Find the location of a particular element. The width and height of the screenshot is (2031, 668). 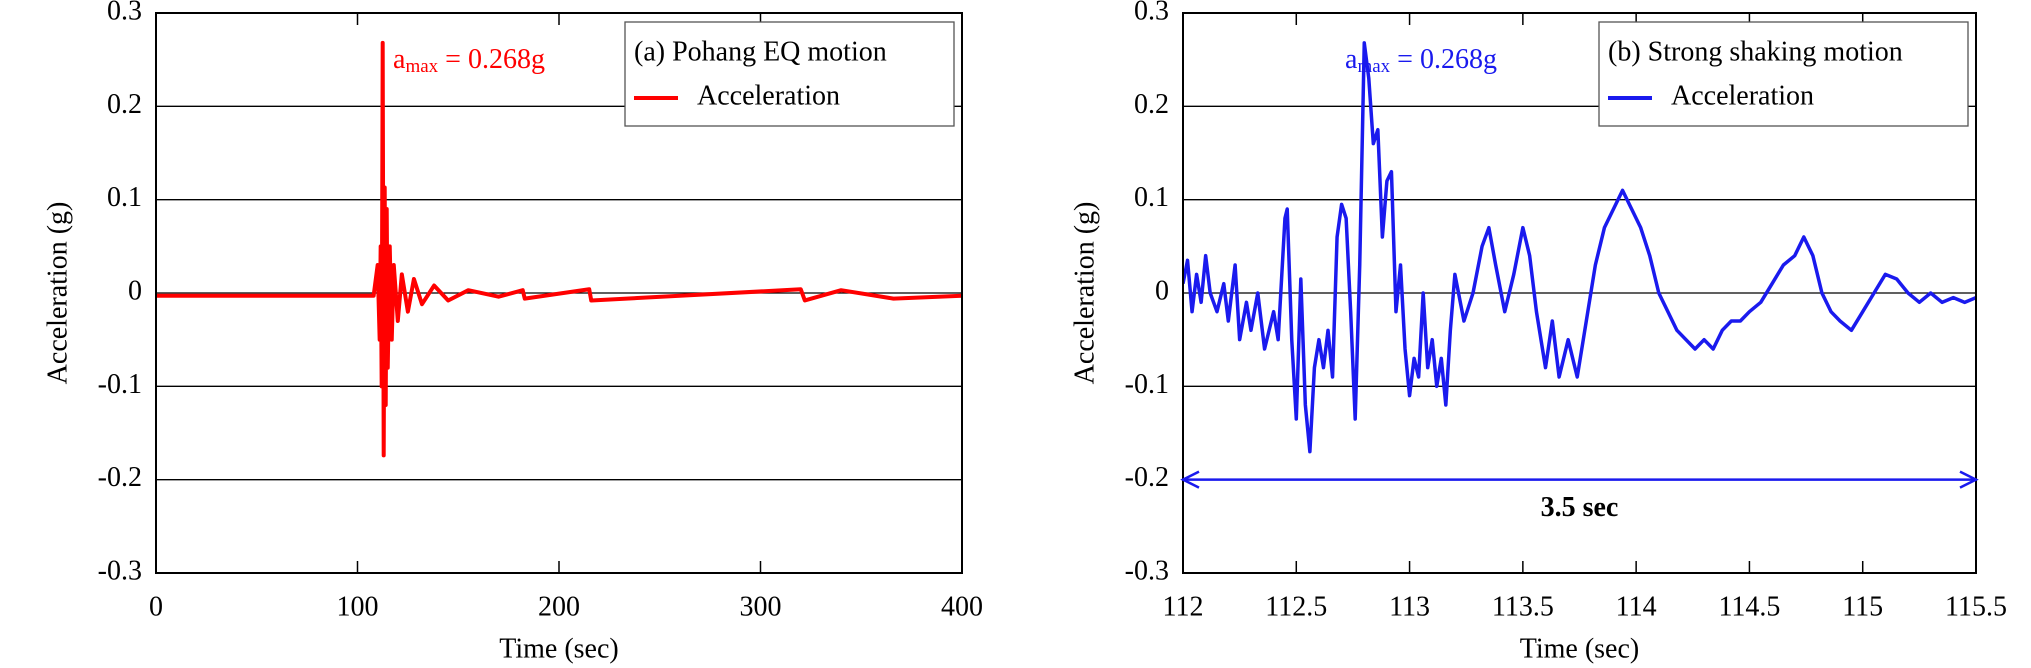

x-tick-label: 300 is located at coordinates (761, 606).